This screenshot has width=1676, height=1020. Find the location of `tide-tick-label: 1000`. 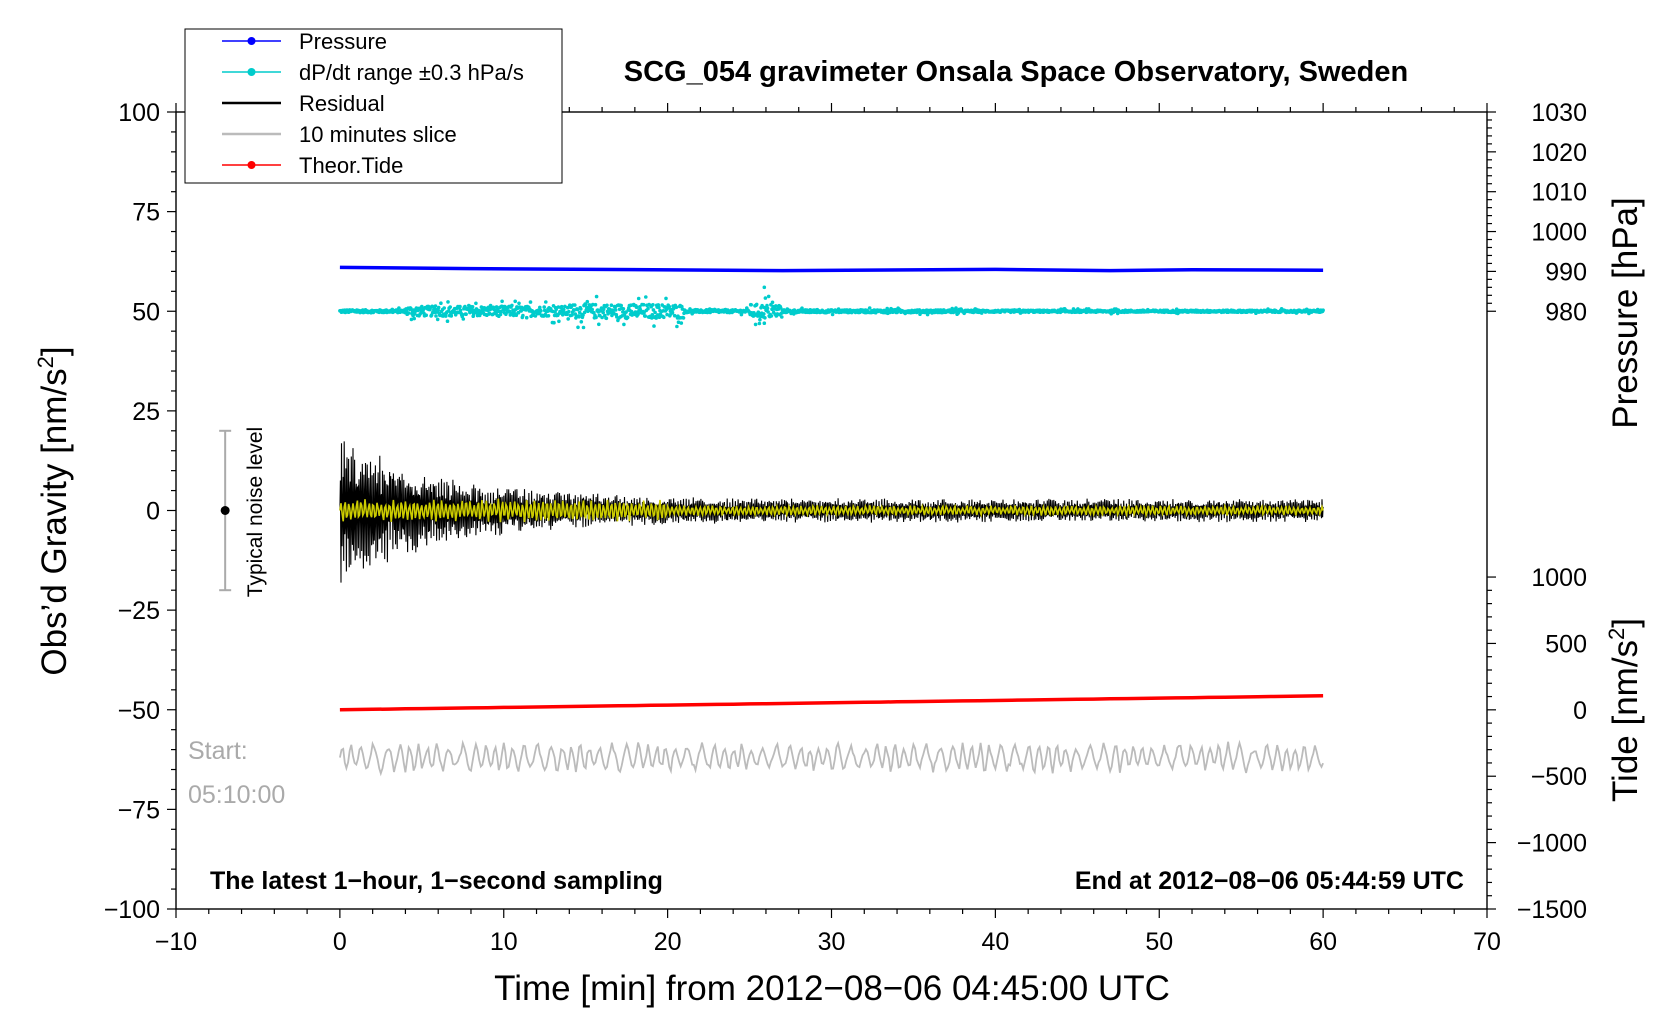

tide-tick-label: 1000 is located at coordinates (1559, 578).